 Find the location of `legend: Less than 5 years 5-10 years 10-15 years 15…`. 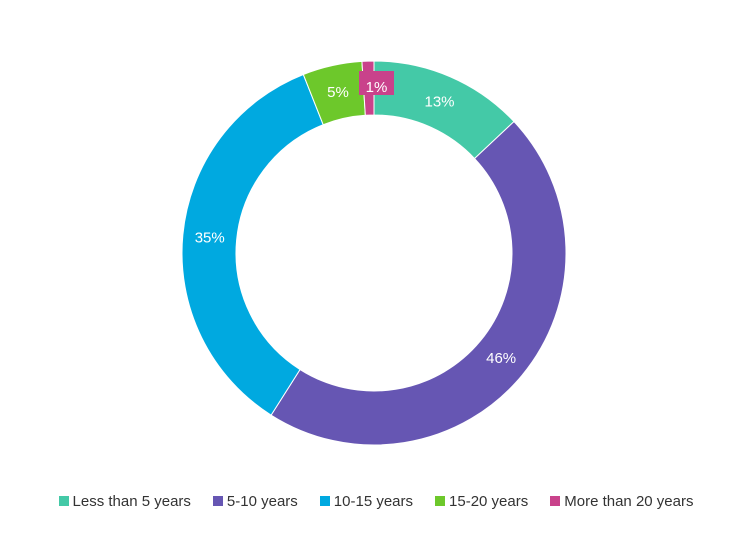

legend: Less than 5 years 5-10 years 10-15 years 15… is located at coordinates (376, 501).